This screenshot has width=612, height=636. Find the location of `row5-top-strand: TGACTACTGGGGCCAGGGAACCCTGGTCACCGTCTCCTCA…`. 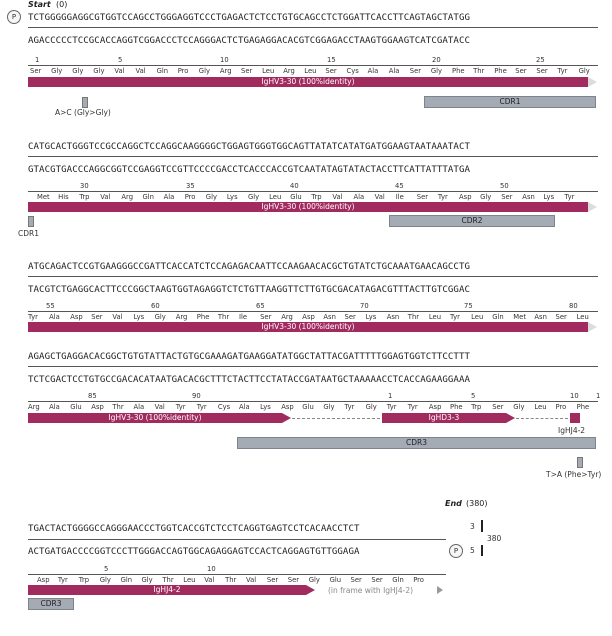

row5-top-strand: TGACTACTGGGGCCAGGGAACCCTGGTCACCGTCTCCTCA… is located at coordinates (194, 529).